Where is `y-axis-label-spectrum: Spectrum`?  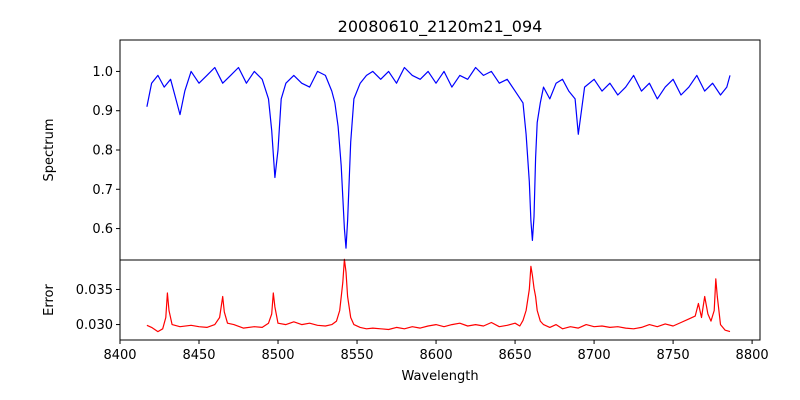
y-axis-label-spectrum: Spectrum is located at coordinates (49, 150).